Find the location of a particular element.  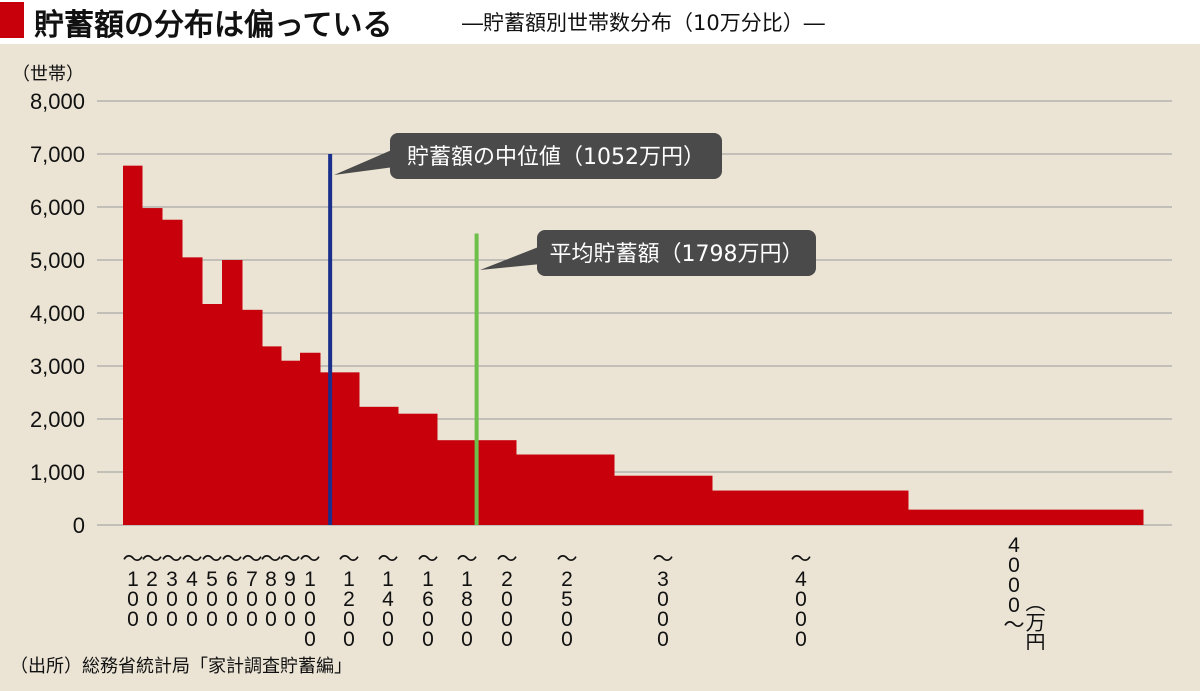

y-tick-label: 5,000 is located at coordinates (57, 260).